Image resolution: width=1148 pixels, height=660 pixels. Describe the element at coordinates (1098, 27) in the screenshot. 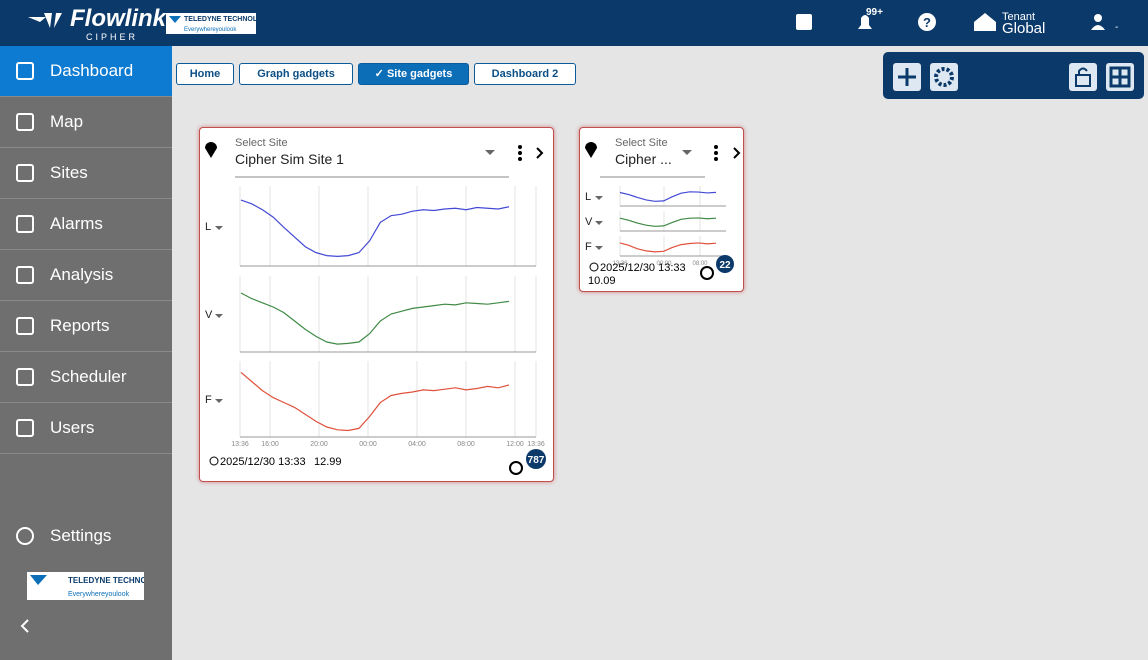

I see `user-icon-body` at that location.